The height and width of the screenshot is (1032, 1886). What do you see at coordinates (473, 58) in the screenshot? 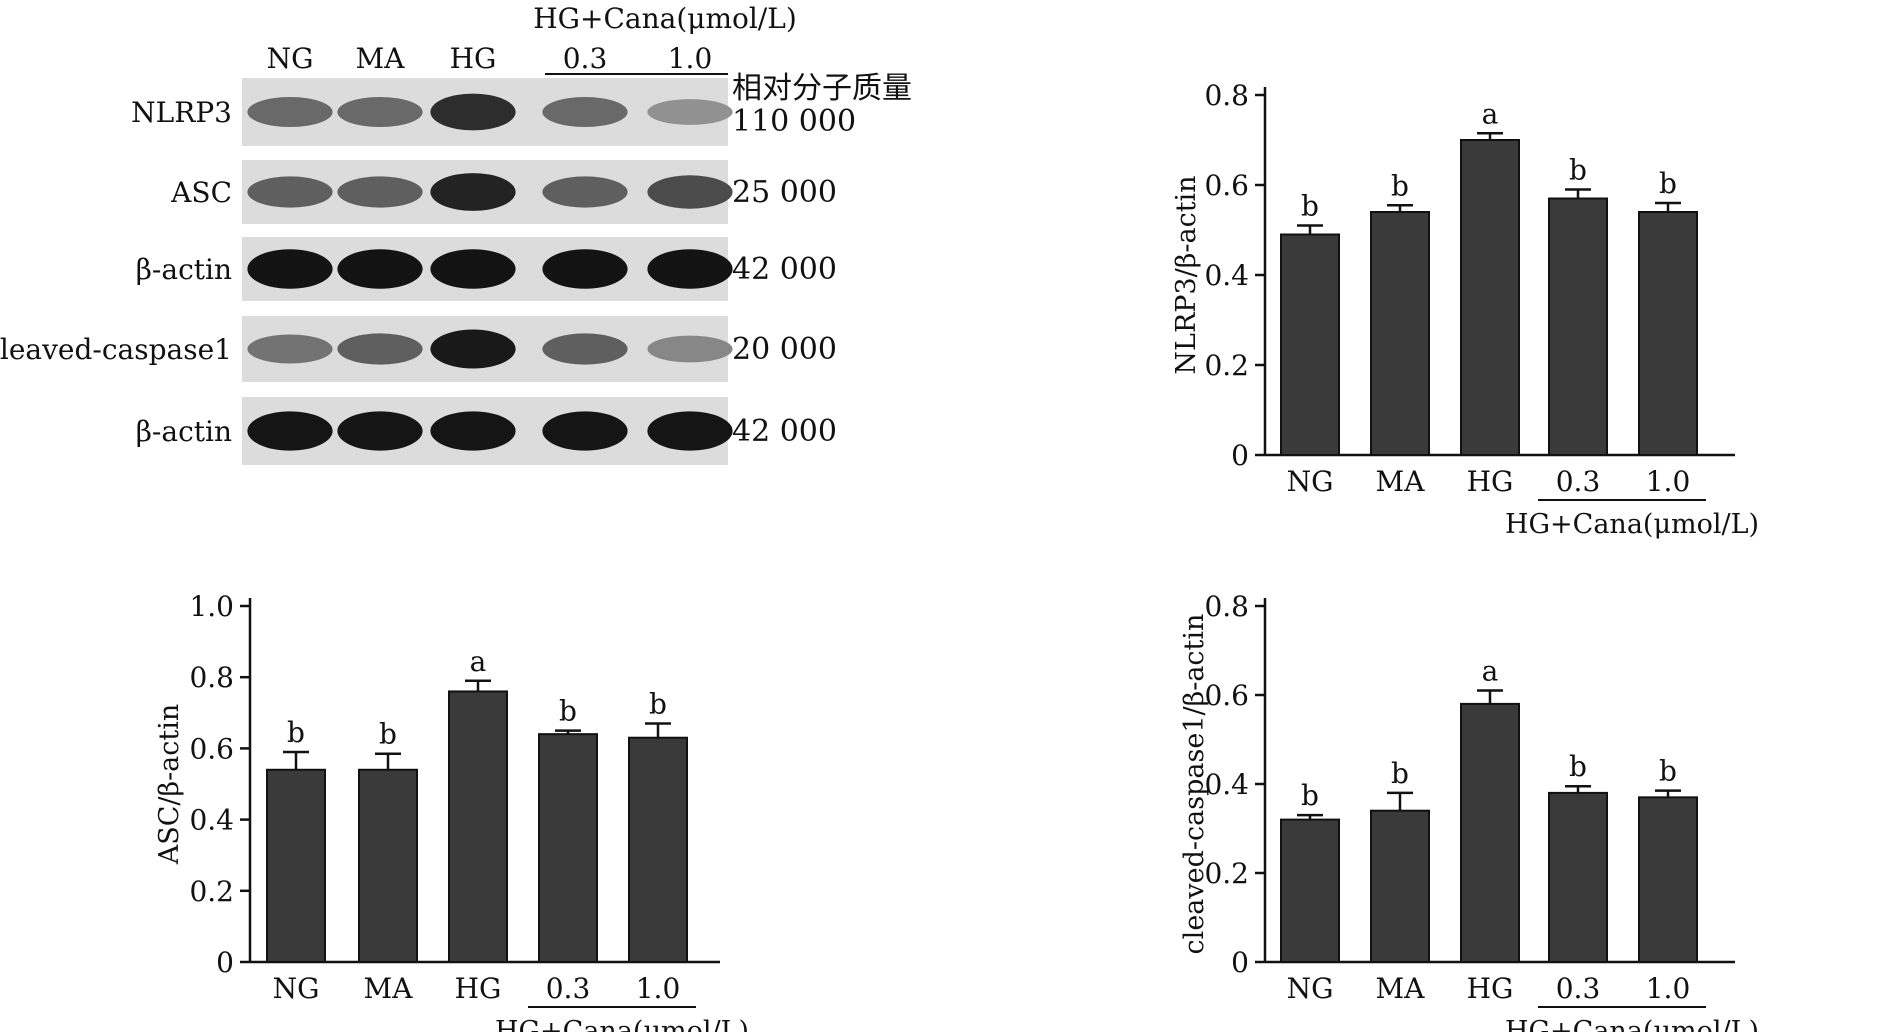
I see `blot-lane-label: HG` at bounding box center [473, 58].